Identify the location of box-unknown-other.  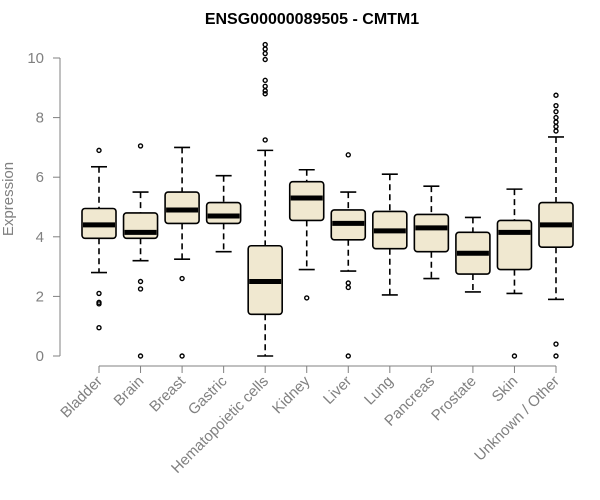
(556, 225).